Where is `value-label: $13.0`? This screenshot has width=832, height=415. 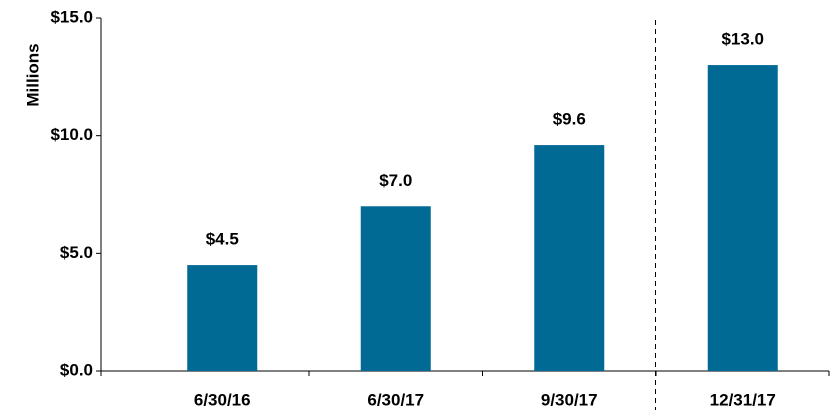 value-label: $13.0 is located at coordinates (742, 39).